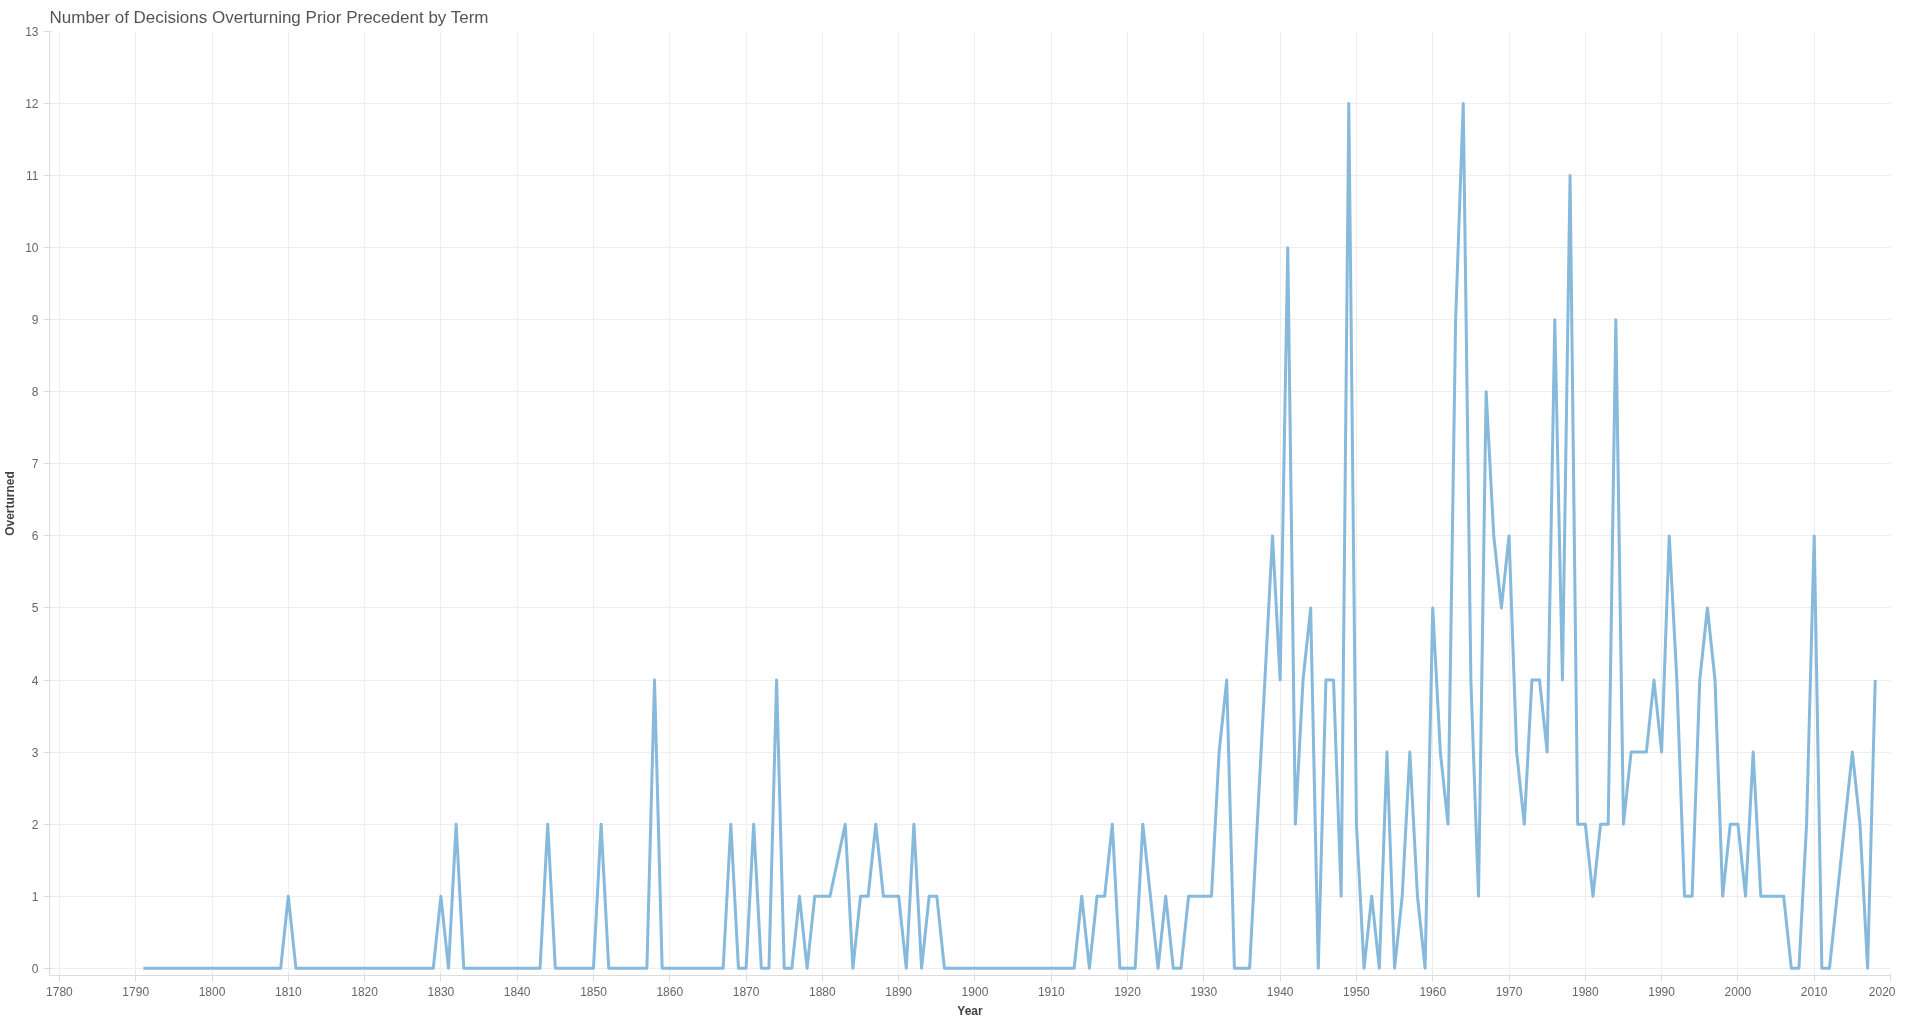  Describe the element at coordinates (970, 1010) in the screenshot. I see `x-axis-title: Year` at that location.